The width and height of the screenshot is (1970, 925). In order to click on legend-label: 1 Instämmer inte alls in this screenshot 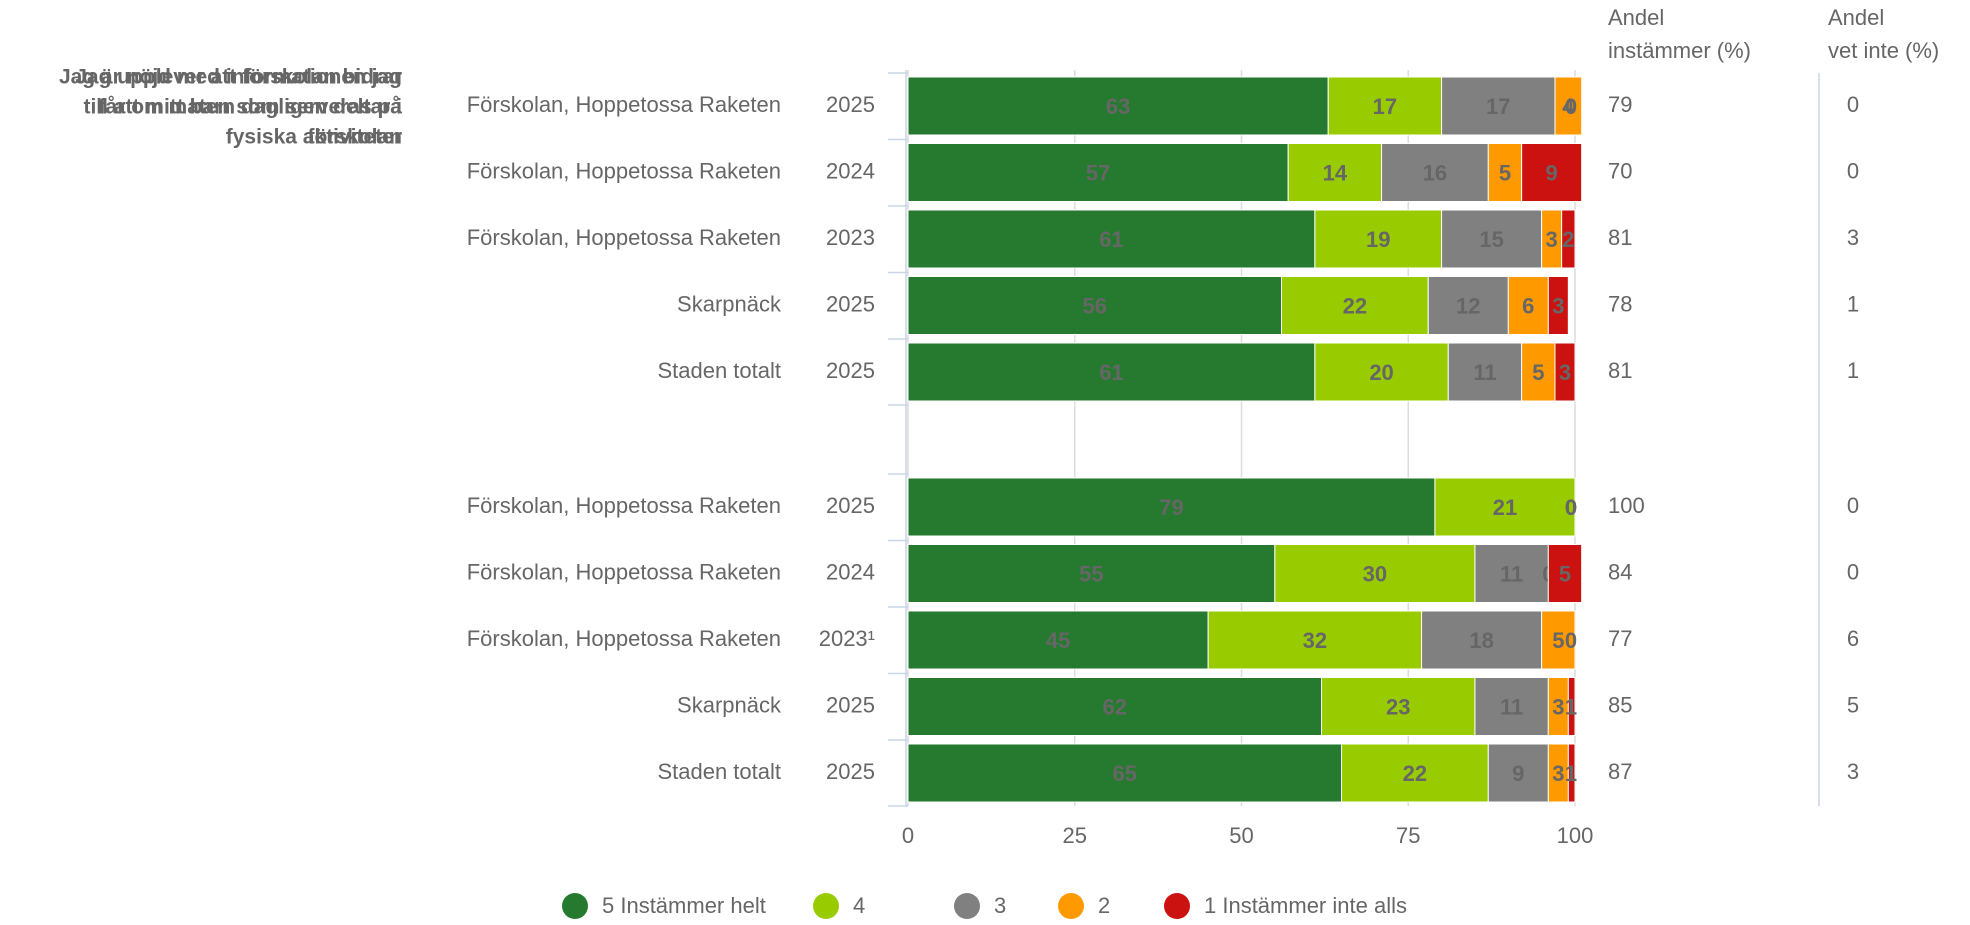, I will do `click(1305, 905)`.